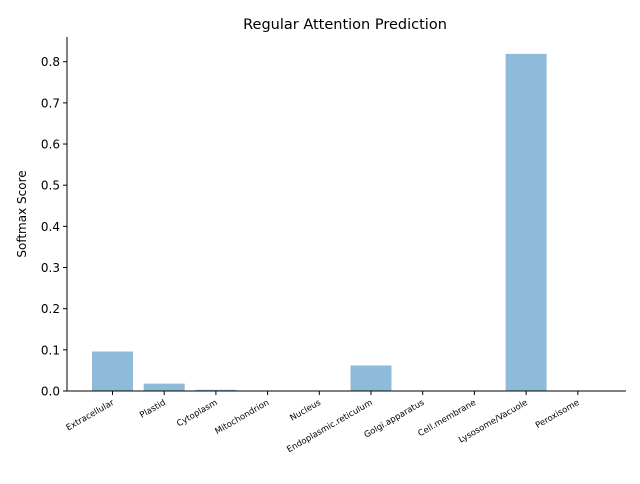 The width and height of the screenshot is (640, 484). Describe the element at coordinates (557, 414) in the screenshot. I see `x-tick-label: Peroxisome` at that location.